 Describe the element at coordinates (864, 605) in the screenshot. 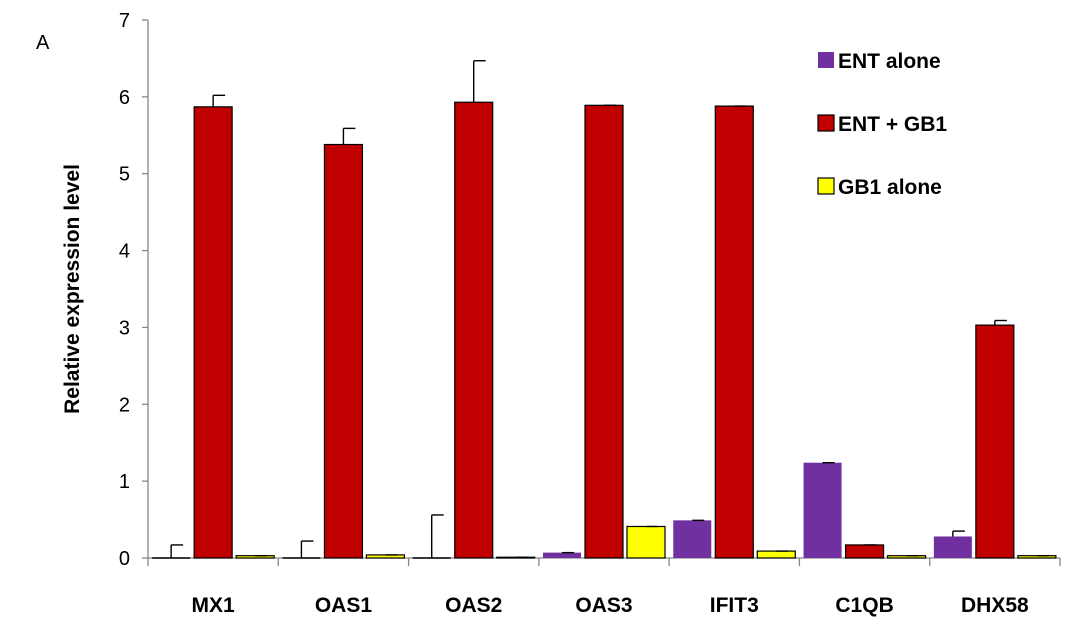

I see `x-category-label: C1QB` at that location.